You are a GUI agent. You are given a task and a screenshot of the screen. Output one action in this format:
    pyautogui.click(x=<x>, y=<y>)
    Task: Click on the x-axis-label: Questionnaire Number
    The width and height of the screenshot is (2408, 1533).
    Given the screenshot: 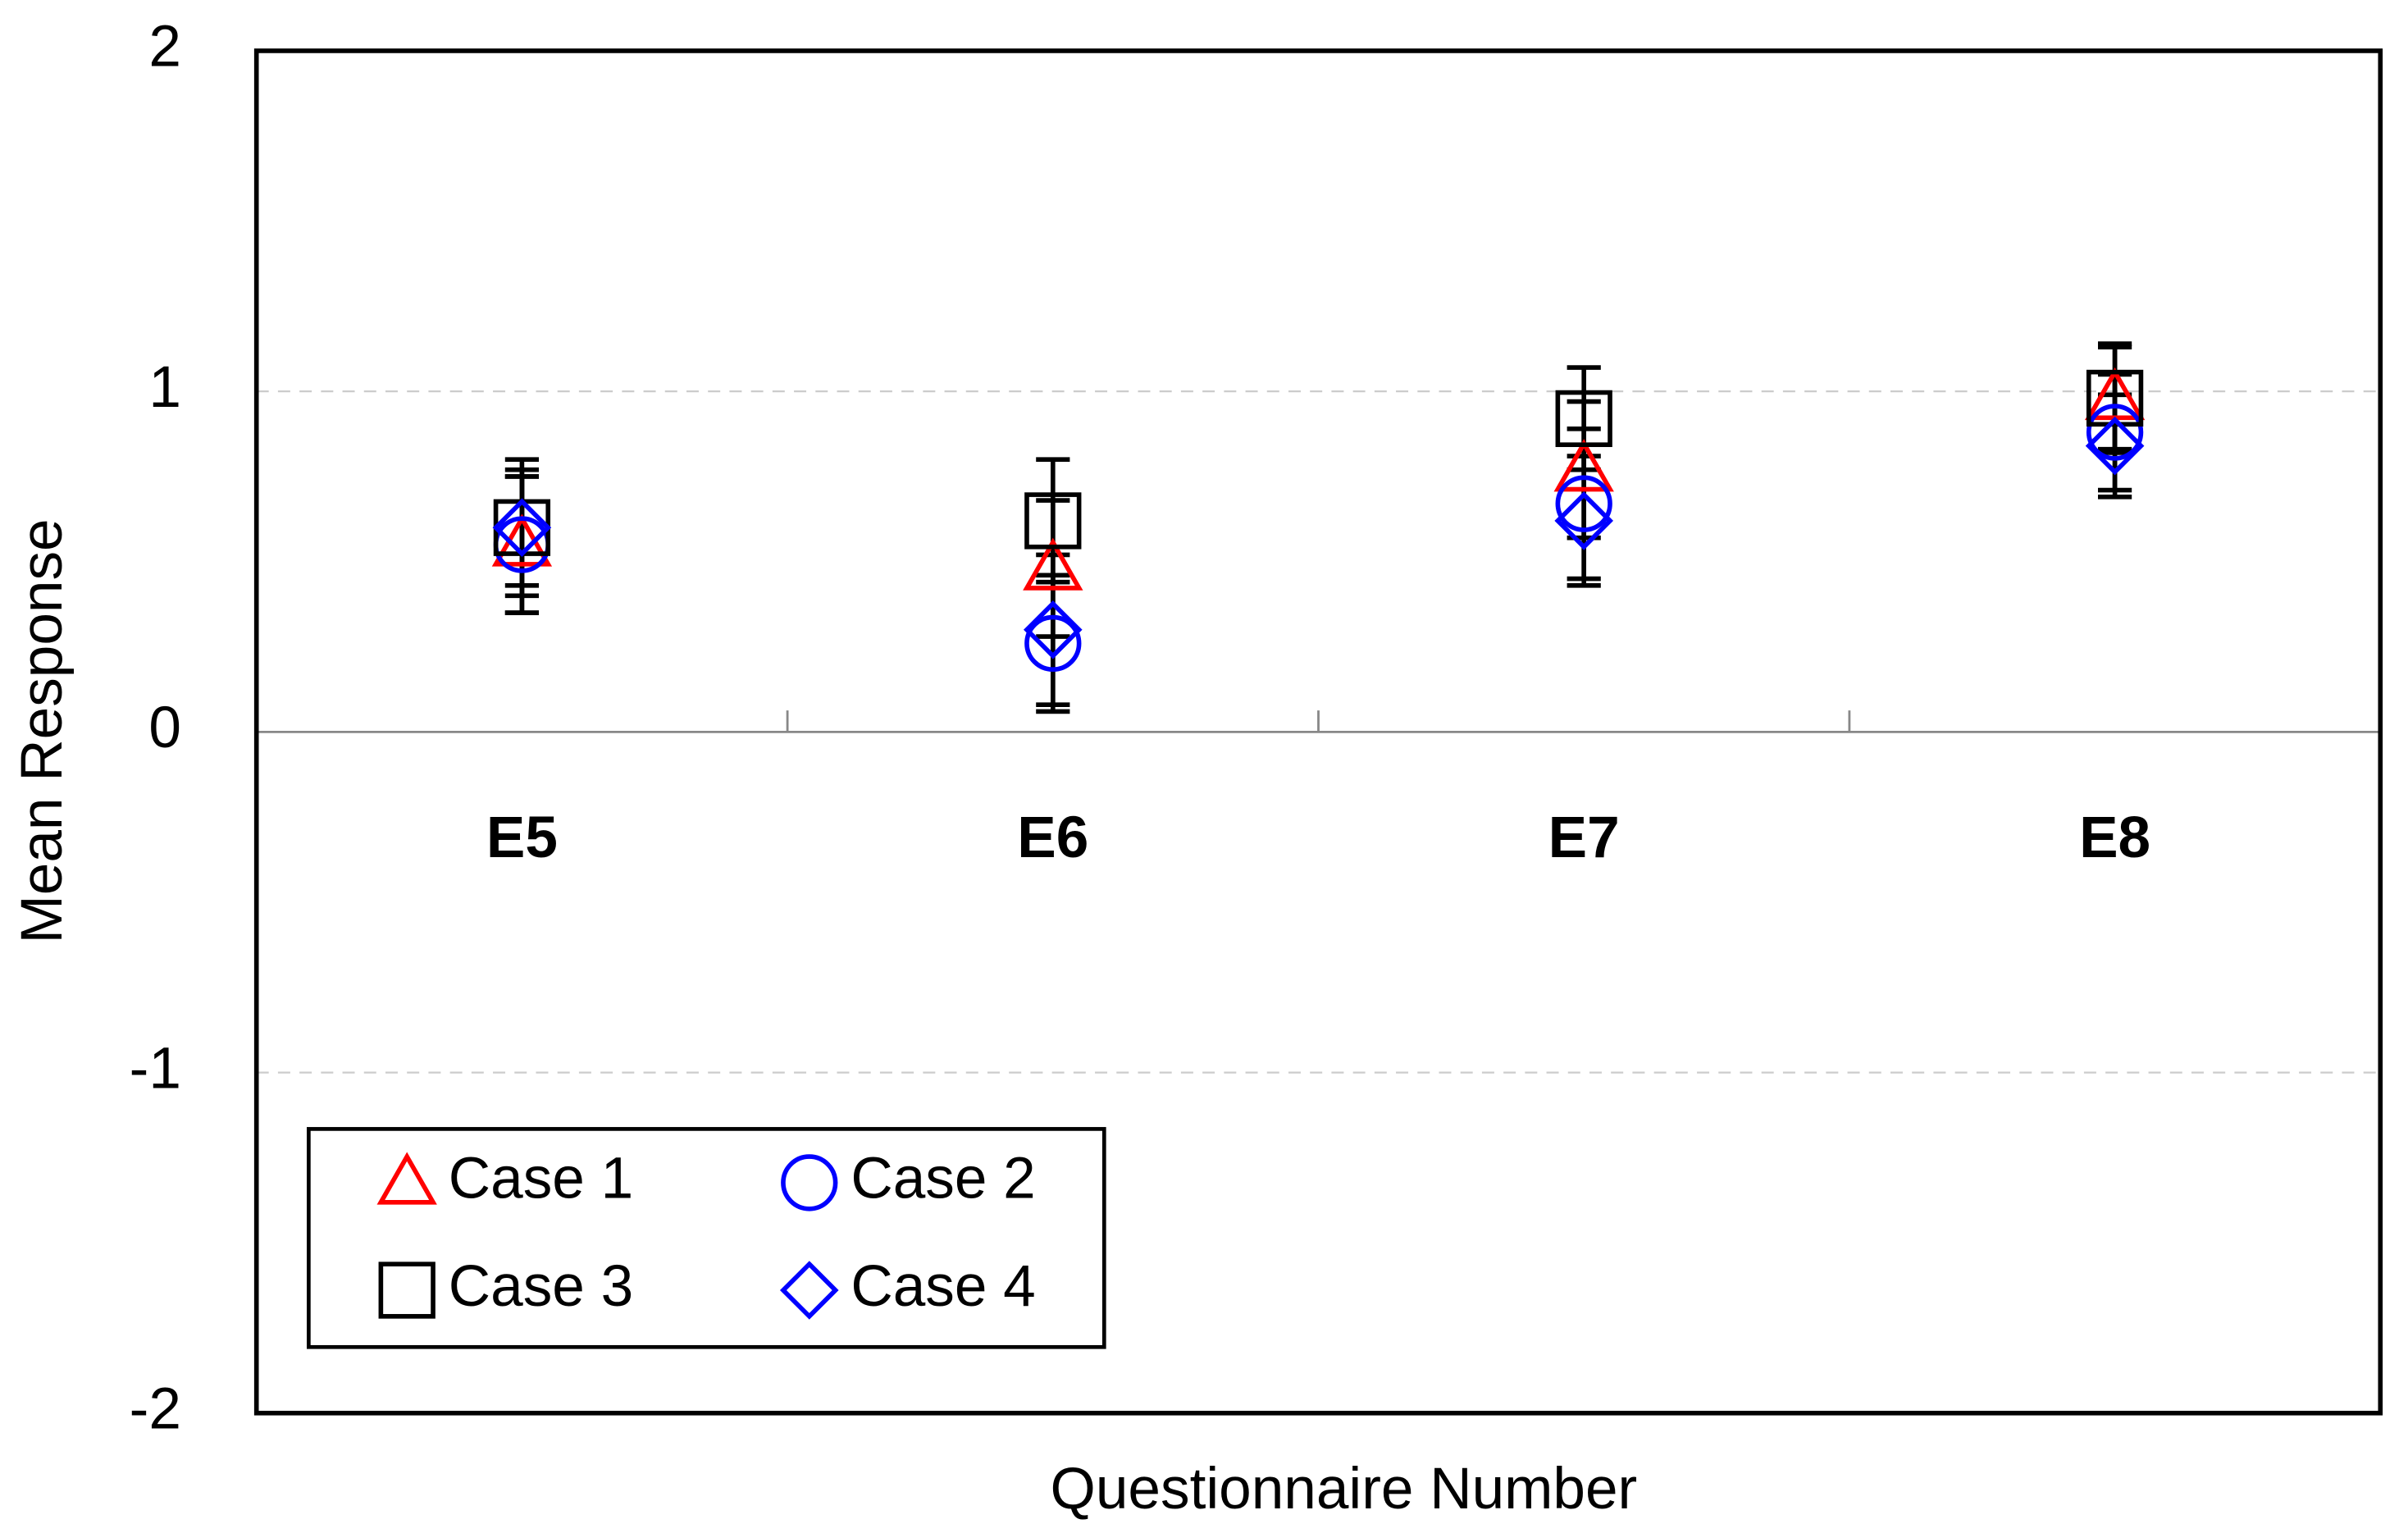 What is the action you would take?
    pyautogui.click(x=1344, y=1489)
    